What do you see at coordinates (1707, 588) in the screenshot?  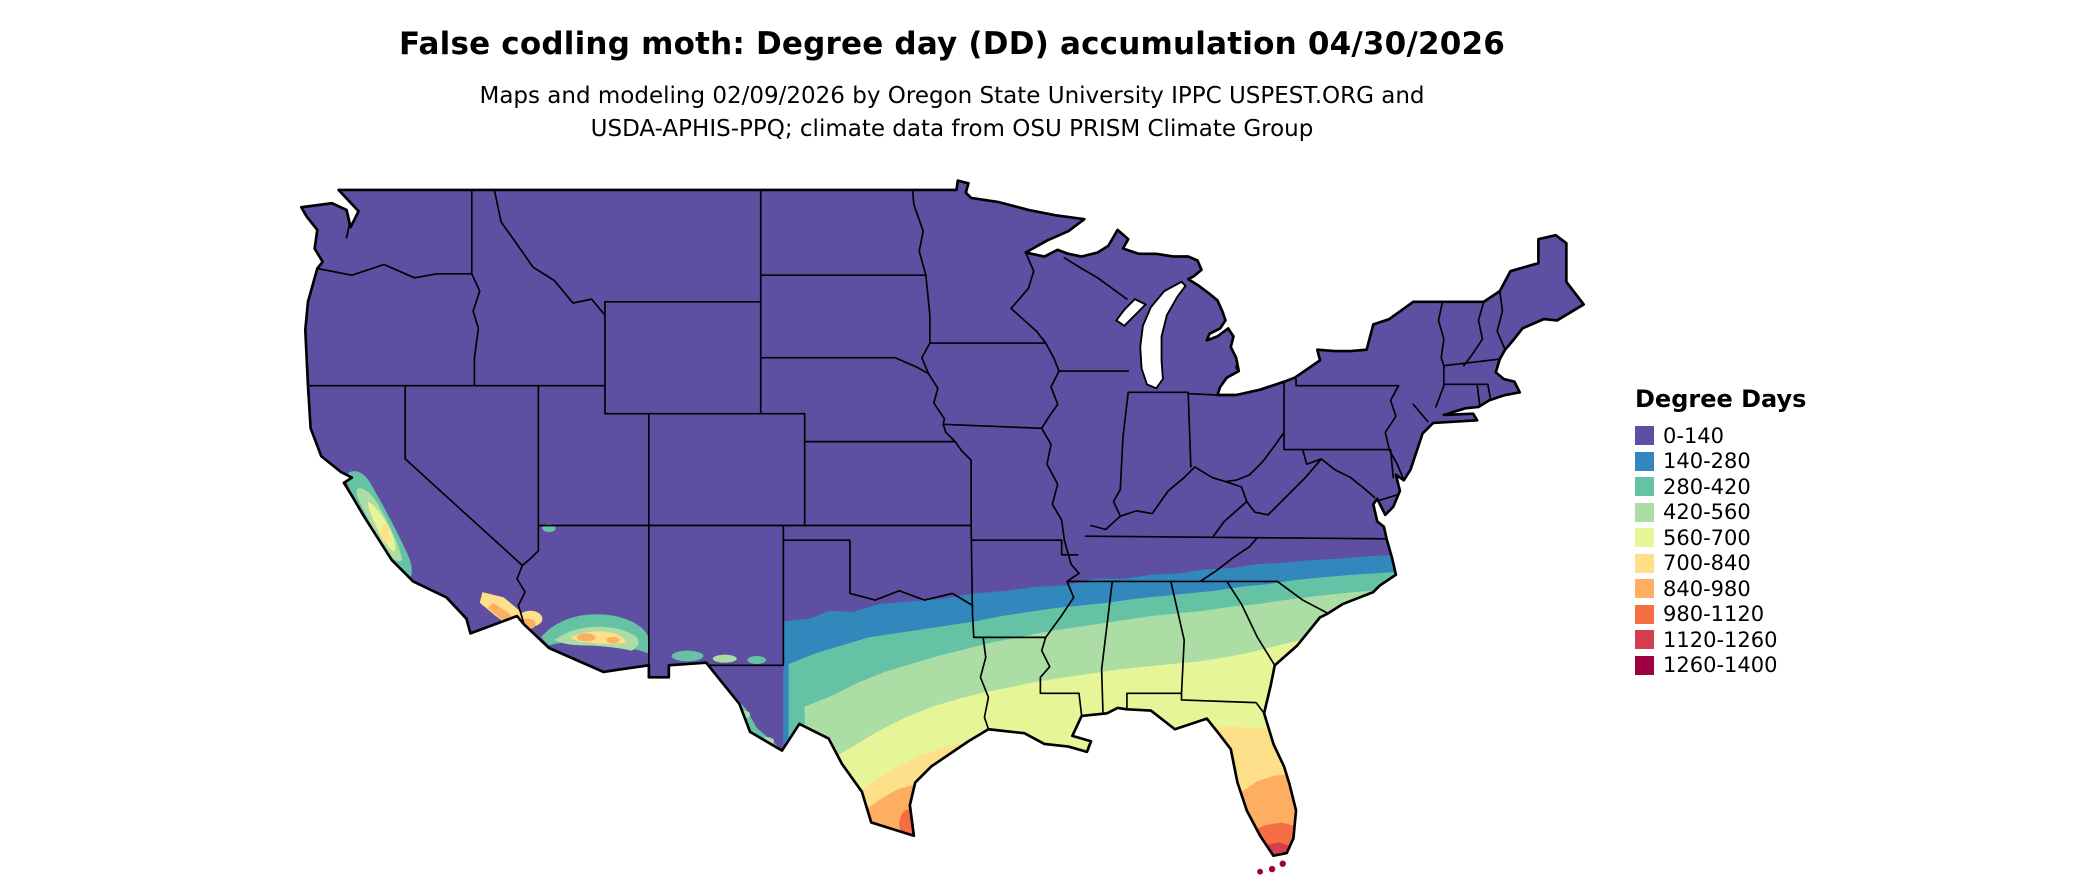 I see `legend-label: 840-980` at bounding box center [1707, 588].